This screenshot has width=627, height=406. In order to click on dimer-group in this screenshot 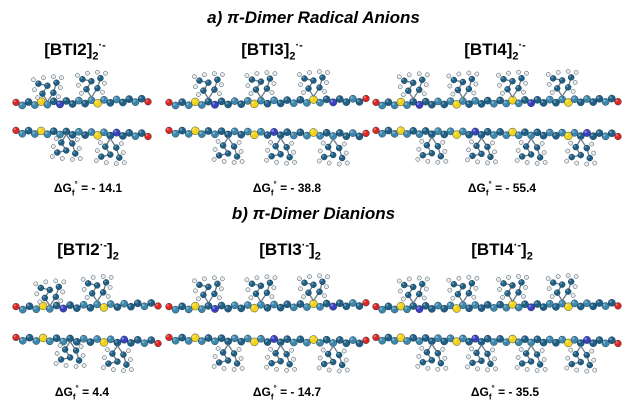, I will do `click(87, 323)`.